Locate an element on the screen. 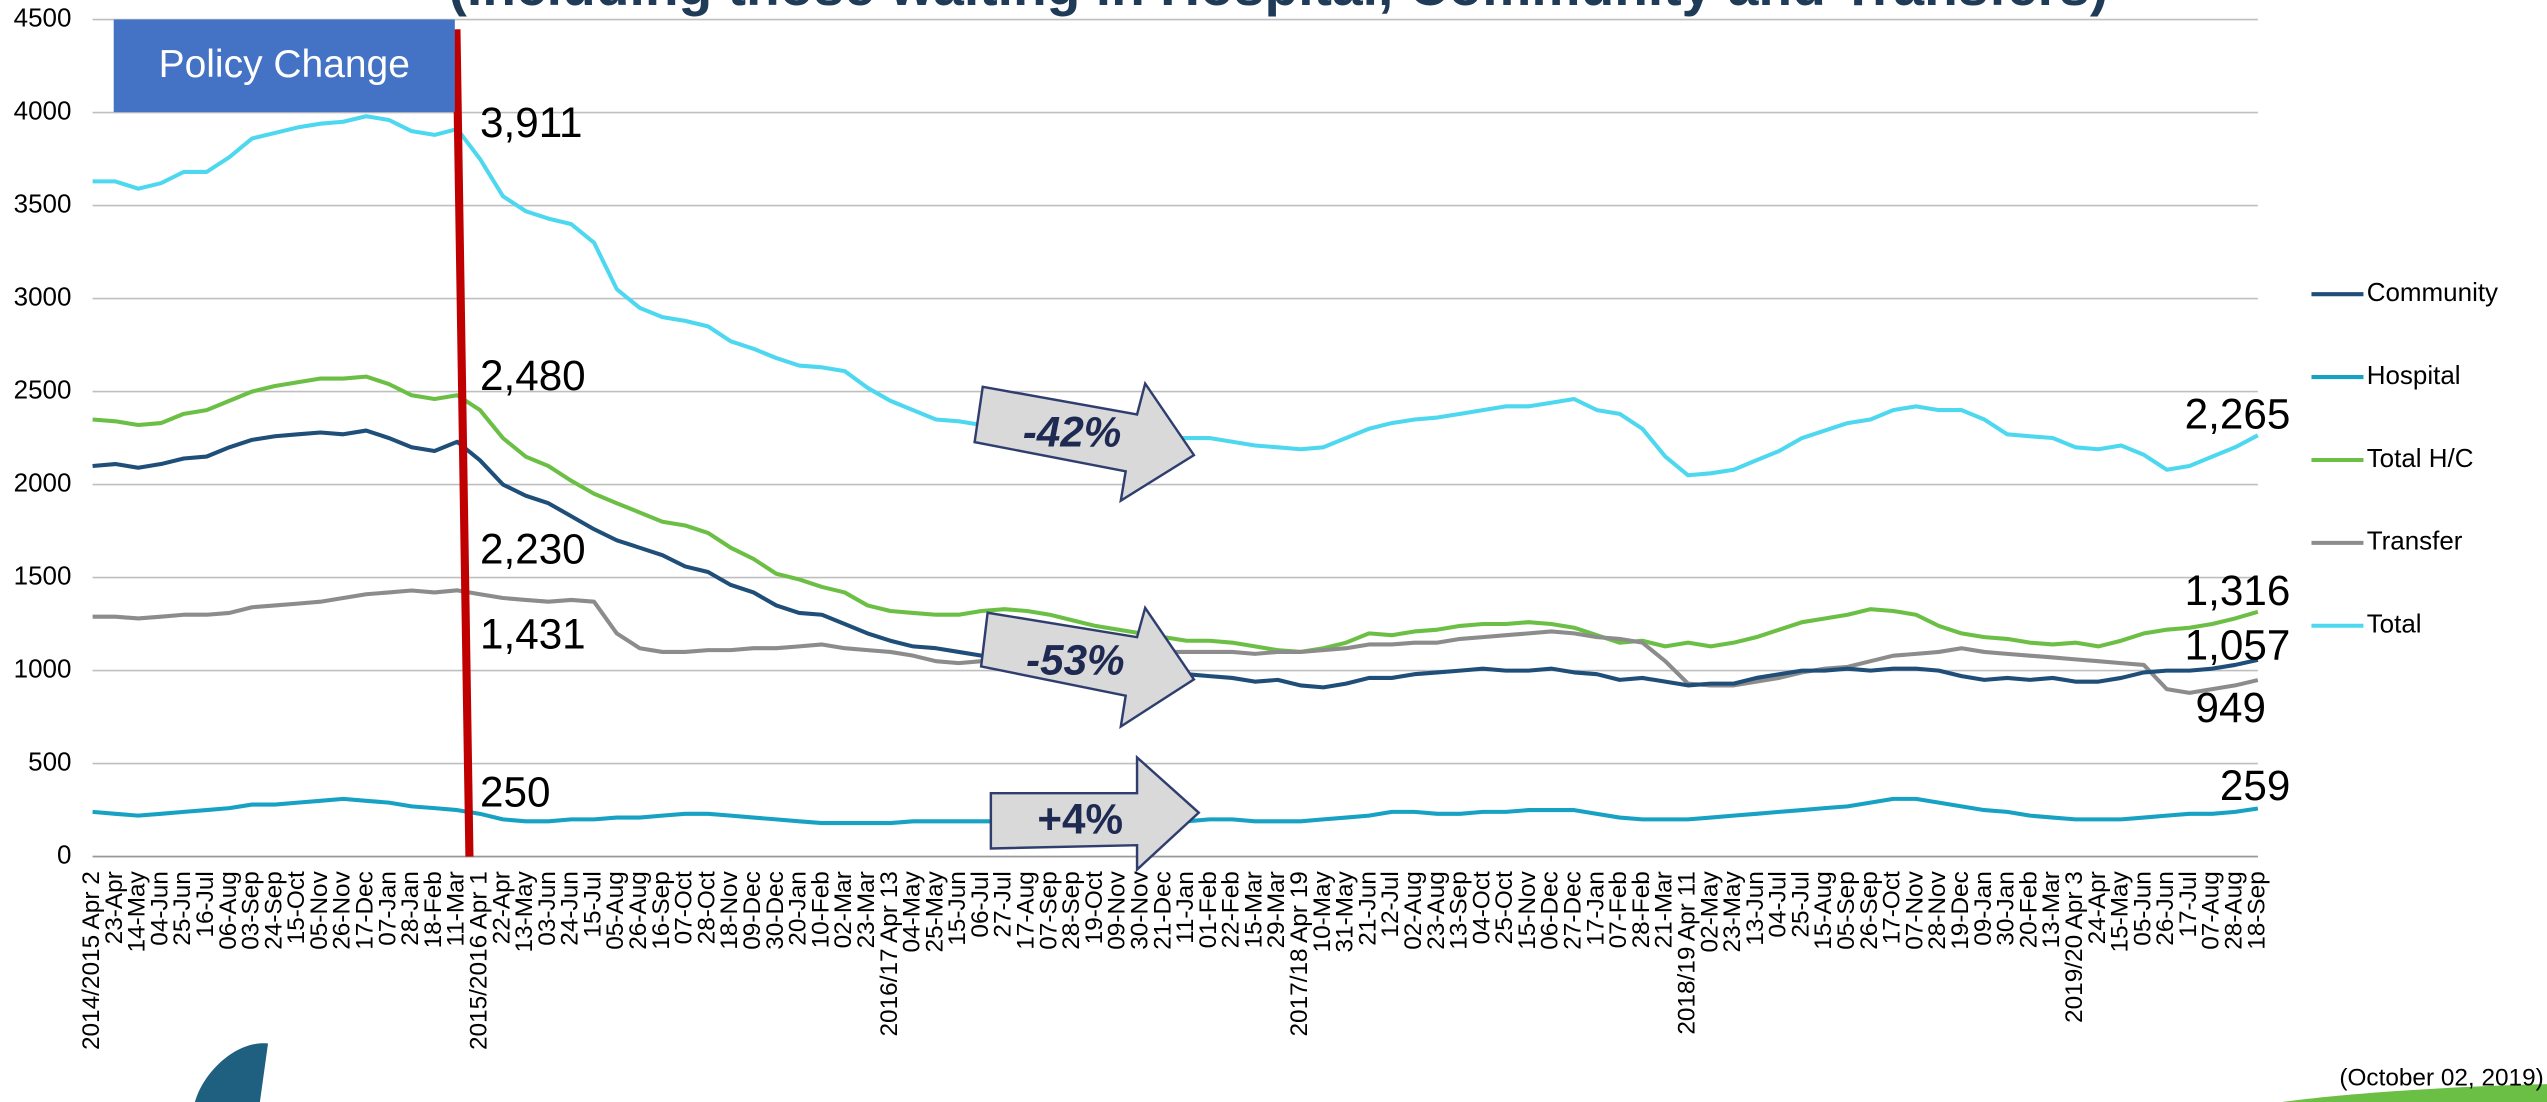  policy-label: Policy Change is located at coordinates (284, 64).